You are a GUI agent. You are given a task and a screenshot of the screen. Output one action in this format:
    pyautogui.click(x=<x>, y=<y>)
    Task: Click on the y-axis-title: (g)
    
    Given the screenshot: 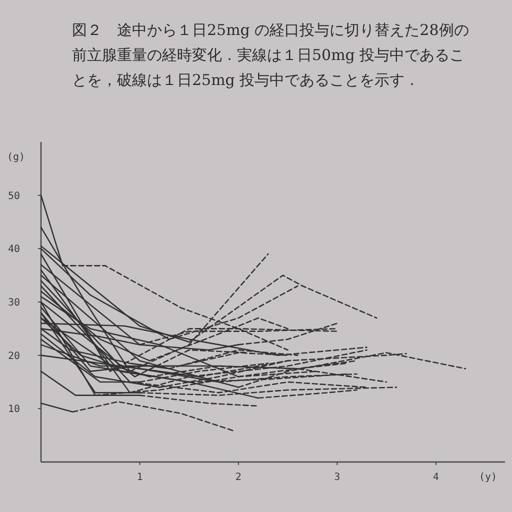 What is the action you would take?
    pyautogui.click(x=16, y=157)
    